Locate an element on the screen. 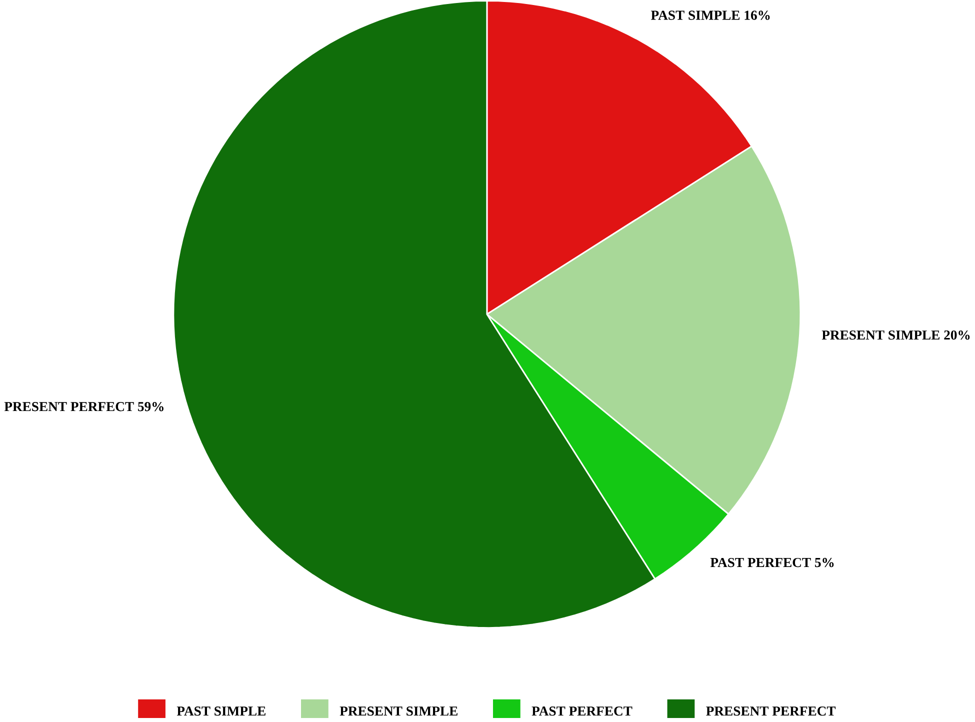  data-label: PRESENT PERFECT 59% is located at coordinates (84, 407).